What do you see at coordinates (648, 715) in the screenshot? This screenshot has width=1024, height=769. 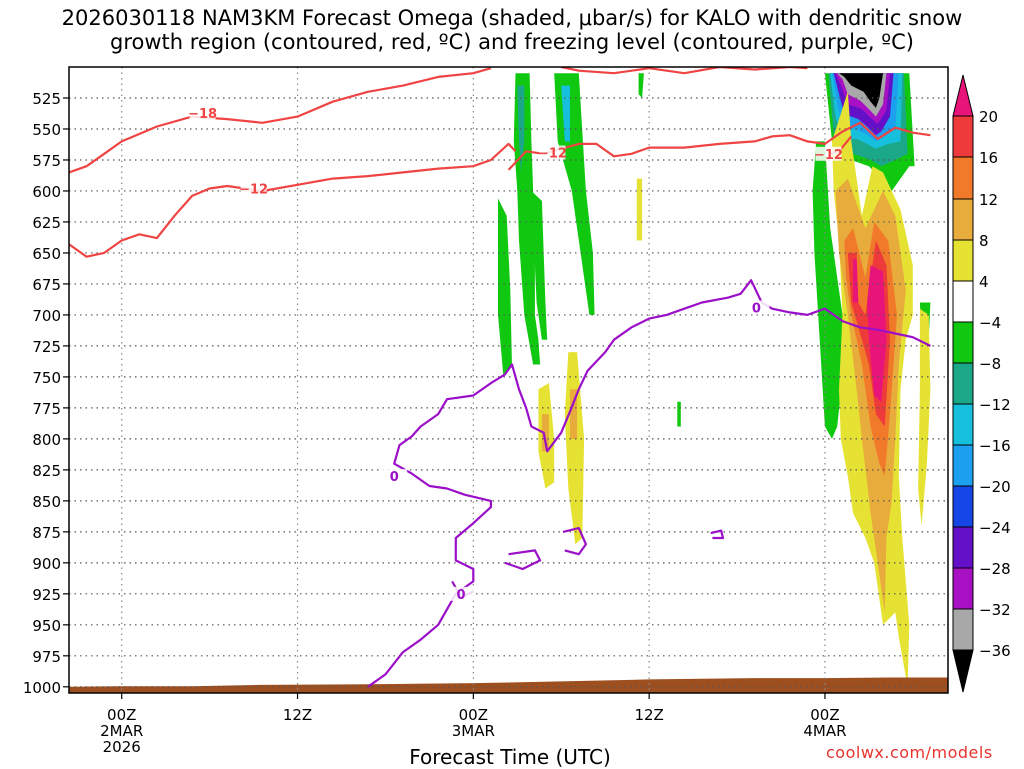 I see `x-tick-label-36-0: 12Z` at bounding box center [648, 715].